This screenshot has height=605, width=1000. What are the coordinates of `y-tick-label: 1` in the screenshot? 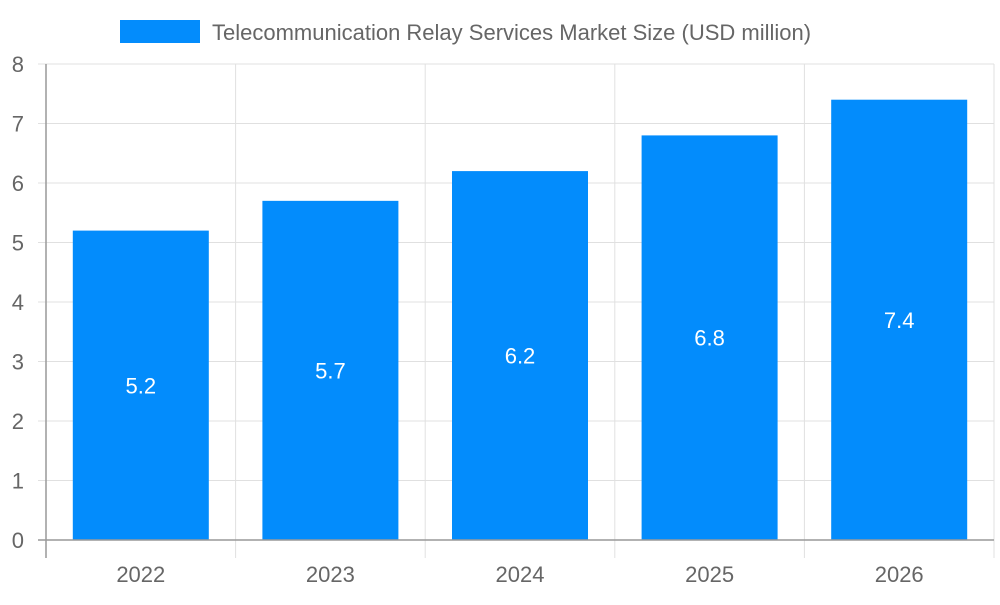 It's located at (18, 481).